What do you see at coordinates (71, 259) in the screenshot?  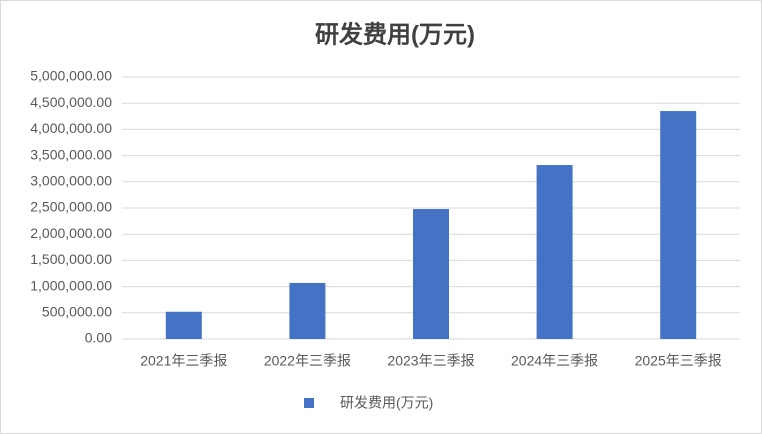 I see `y-tick-label: 1,500,000.00` at bounding box center [71, 259].